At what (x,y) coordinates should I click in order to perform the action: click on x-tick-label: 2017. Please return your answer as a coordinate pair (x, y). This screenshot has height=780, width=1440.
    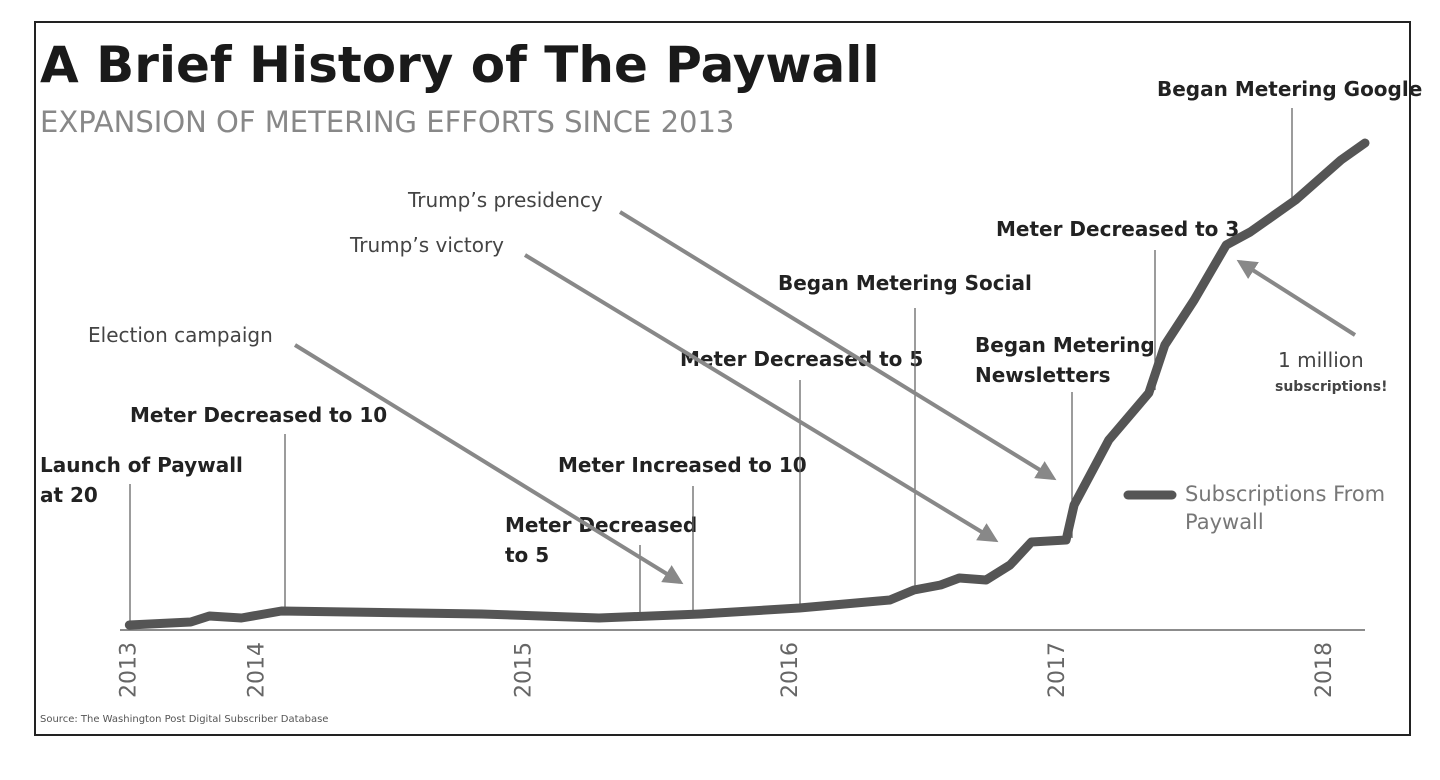
    Looking at the image, I should click on (1057, 670).